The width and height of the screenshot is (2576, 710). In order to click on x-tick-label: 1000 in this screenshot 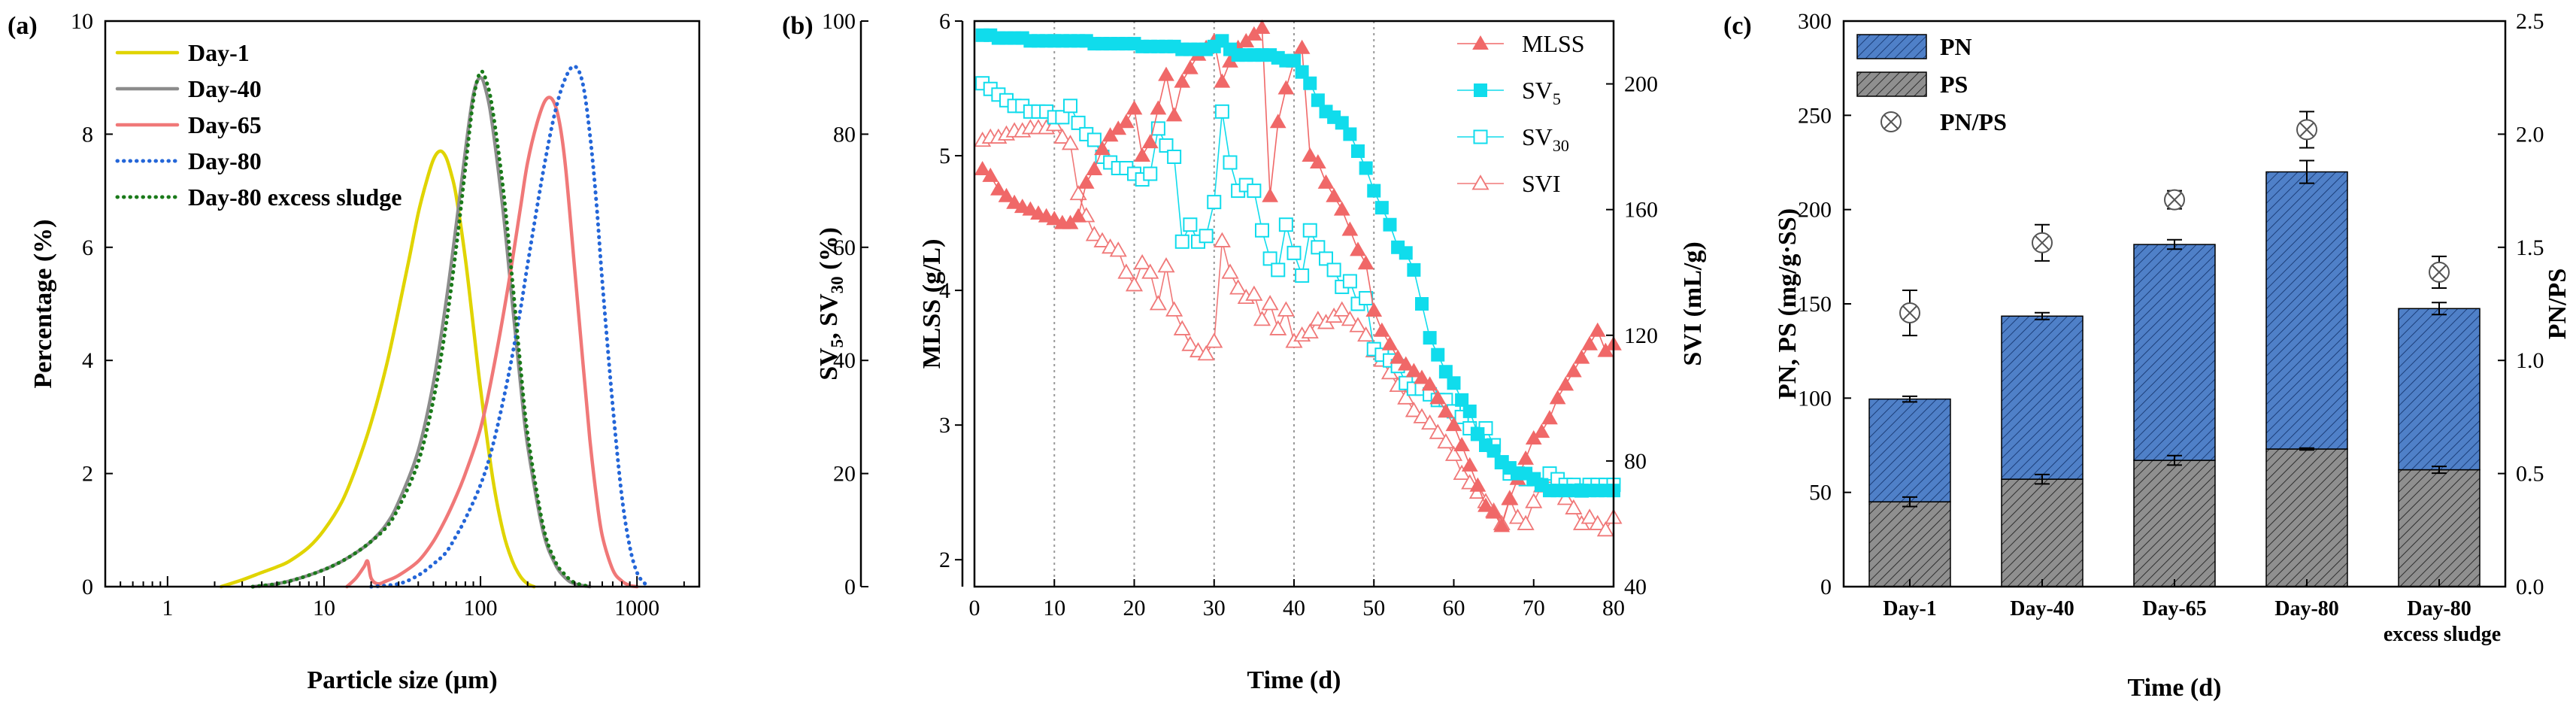, I will do `click(636, 608)`.